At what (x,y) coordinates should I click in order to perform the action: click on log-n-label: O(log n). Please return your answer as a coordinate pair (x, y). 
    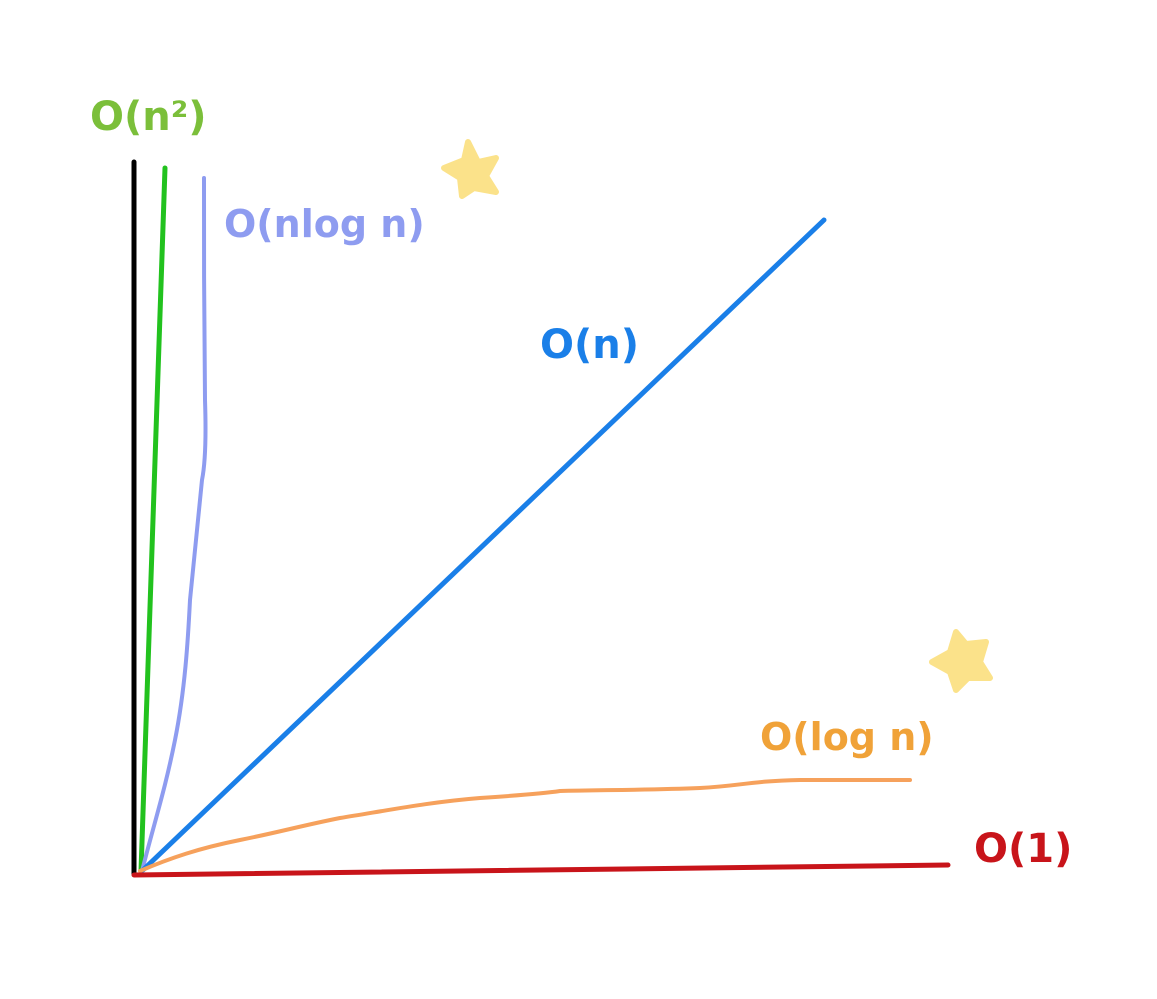
    Looking at the image, I should click on (847, 737).